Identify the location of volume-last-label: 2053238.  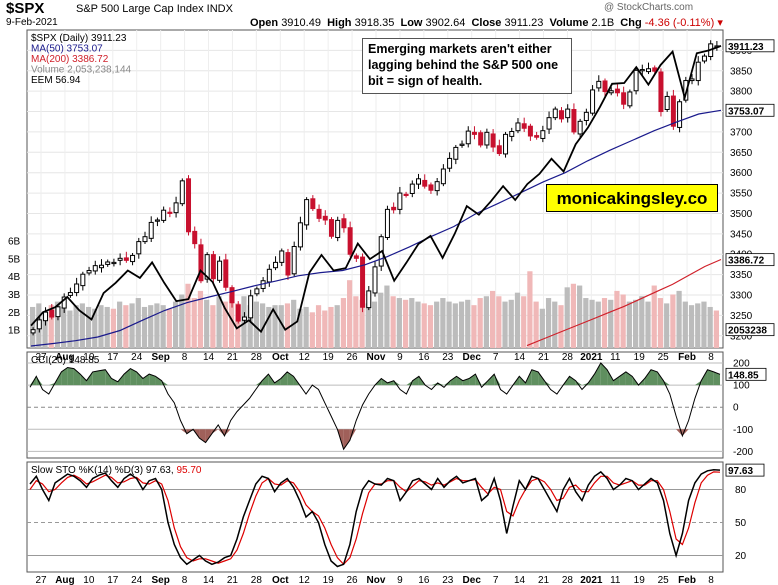
(747, 331).